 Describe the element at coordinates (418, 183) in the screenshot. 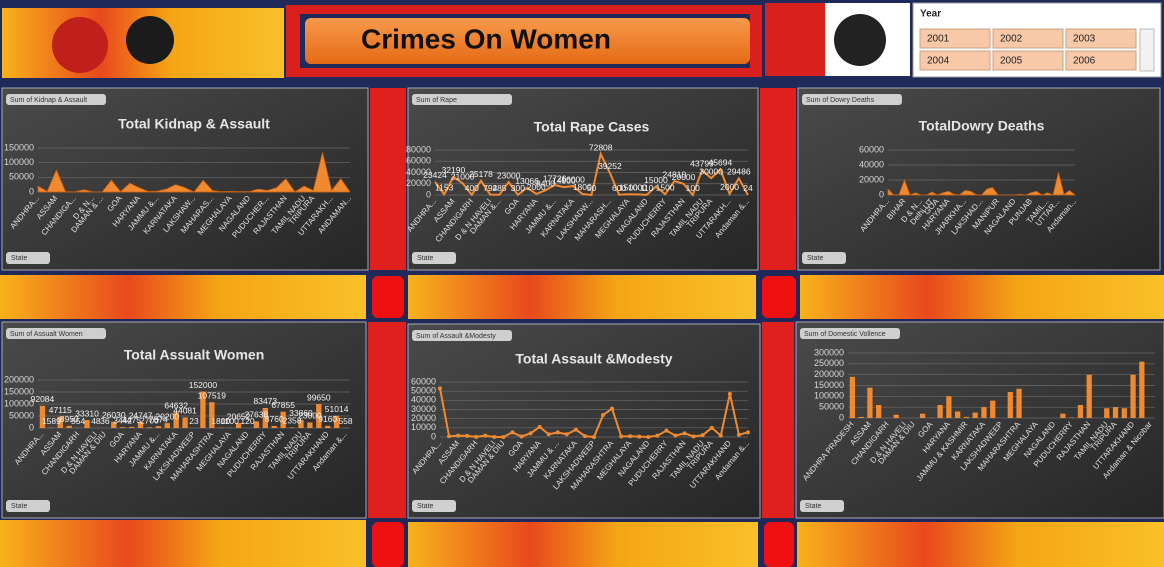

I see `y-tick-label: 20000` at that location.